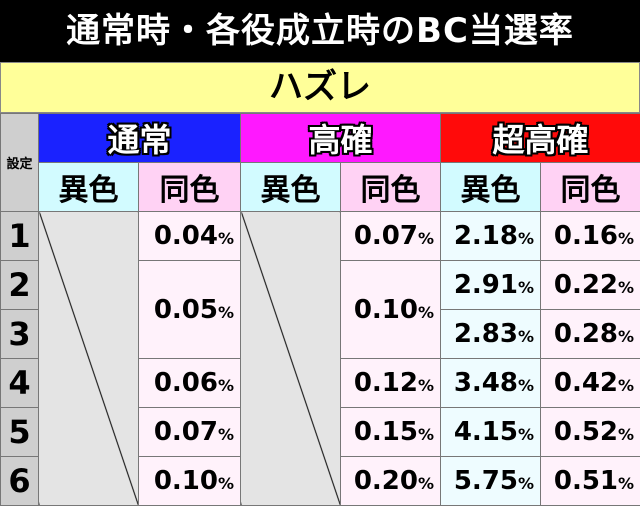  I want to click on cell: 3.48%, so click(491, 383).